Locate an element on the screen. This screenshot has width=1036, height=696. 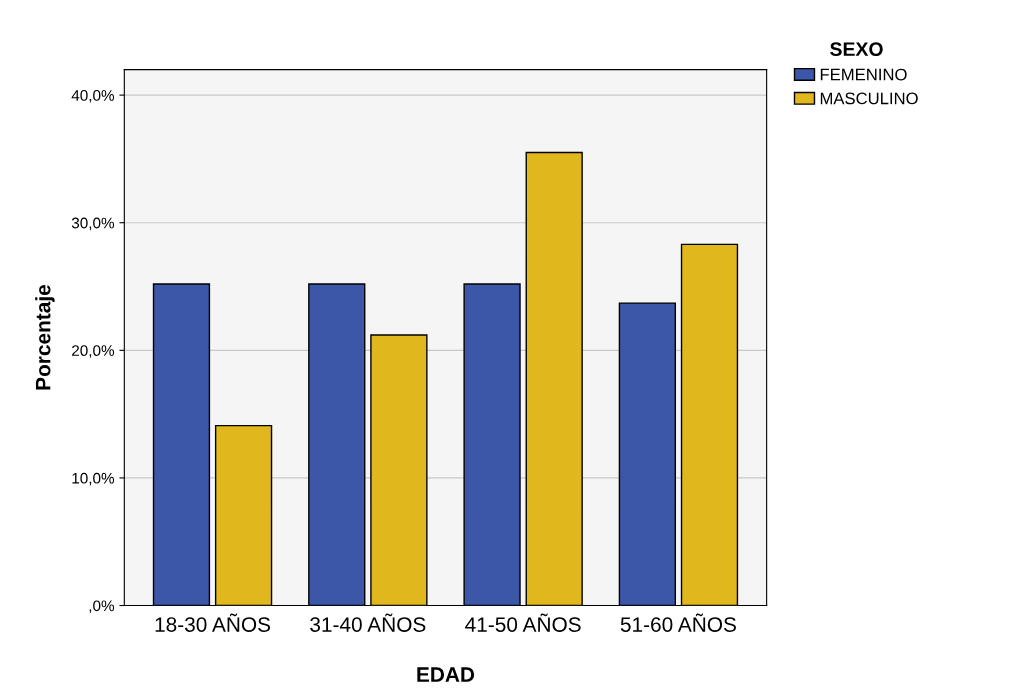
x-tick-label: 51-60 AÑOS is located at coordinates (678, 622).